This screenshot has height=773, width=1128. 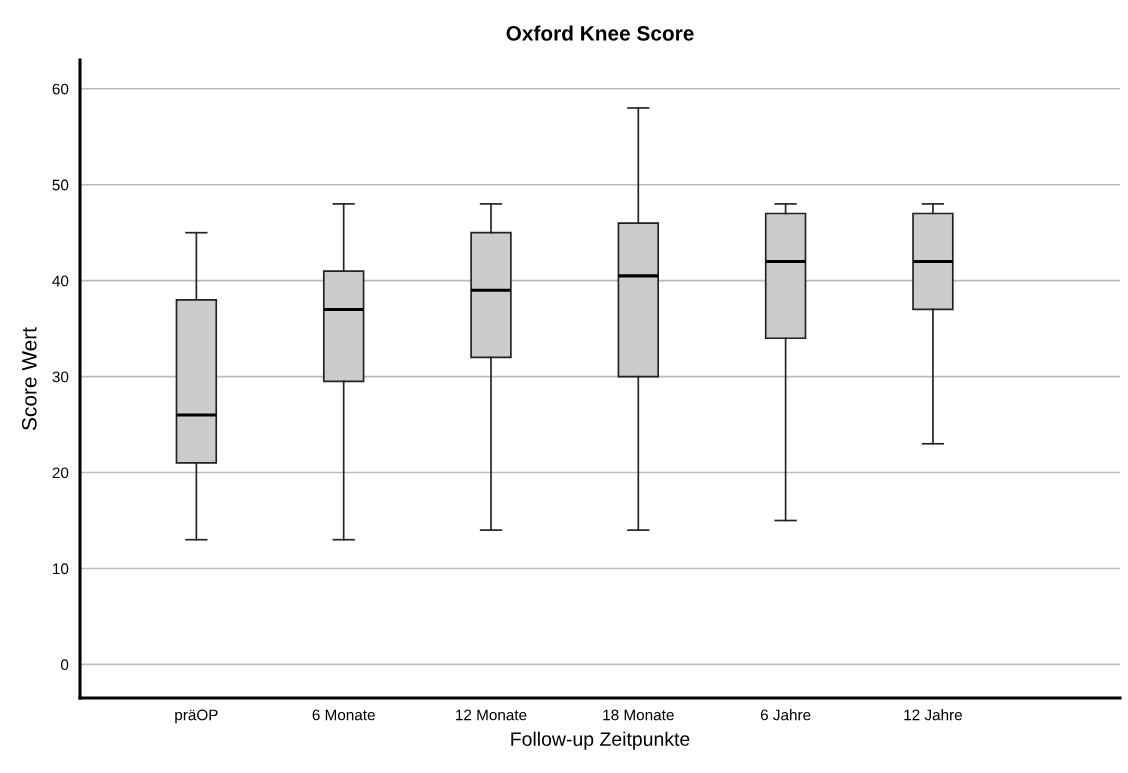 What do you see at coordinates (600, 740) in the screenshot?
I see `x-axis-title: Follow-up Zeitpunkte` at bounding box center [600, 740].